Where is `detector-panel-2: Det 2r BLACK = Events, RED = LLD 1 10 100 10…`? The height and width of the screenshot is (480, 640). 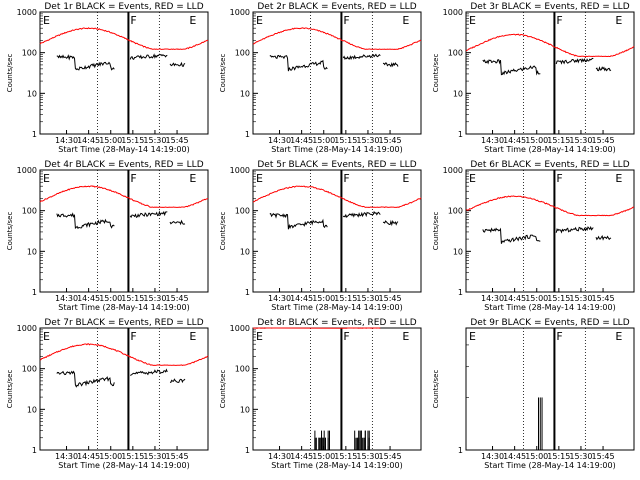 detector-panel-2: Det 2r BLACK = Events, RED = LLD 1 10 100 10… is located at coordinates (320, 78).